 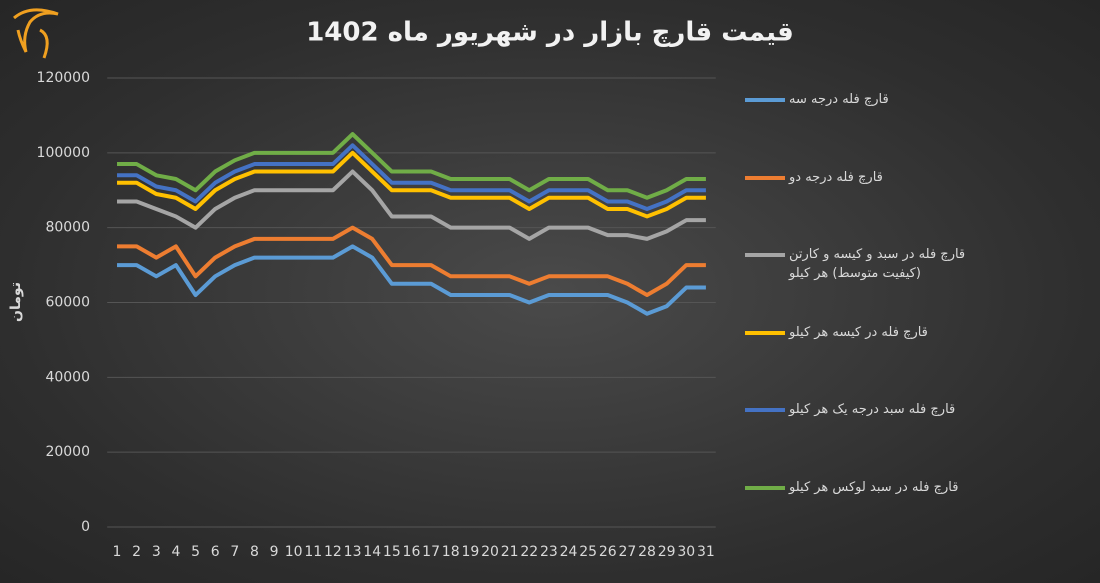 I want to click on x-tick-label: 3, so click(x=156, y=552).